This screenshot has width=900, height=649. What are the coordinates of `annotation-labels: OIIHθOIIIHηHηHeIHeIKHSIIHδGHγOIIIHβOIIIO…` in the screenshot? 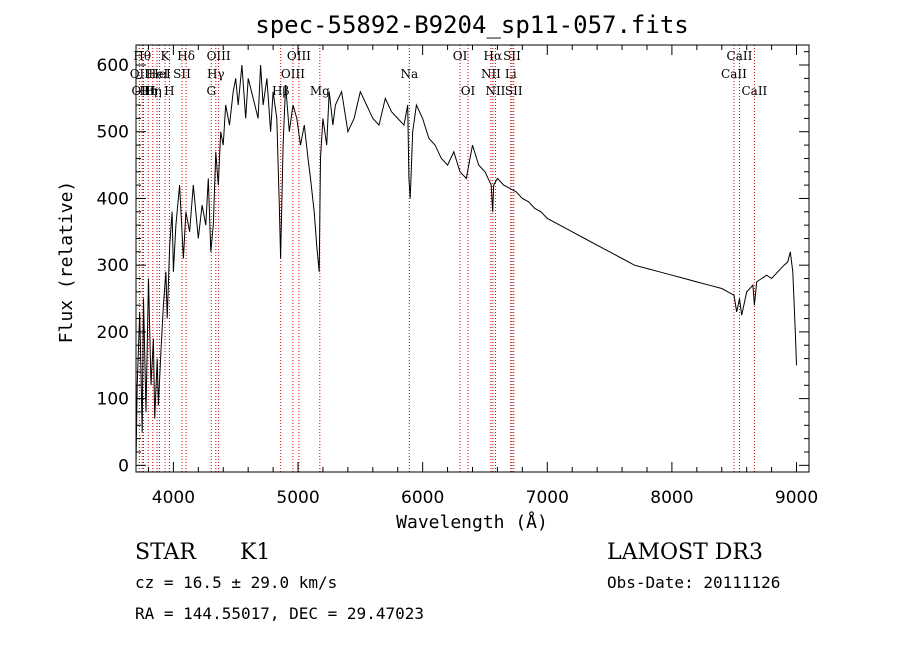 It's located at (449, 73).